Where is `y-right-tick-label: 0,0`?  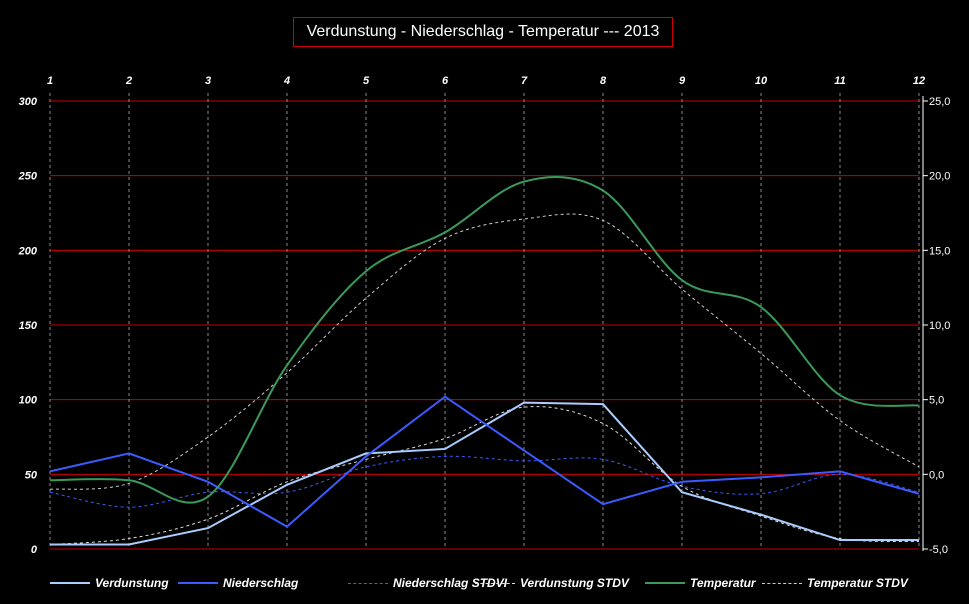
y-right-tick-label: 0,0 is located at coordinates (936, 475).